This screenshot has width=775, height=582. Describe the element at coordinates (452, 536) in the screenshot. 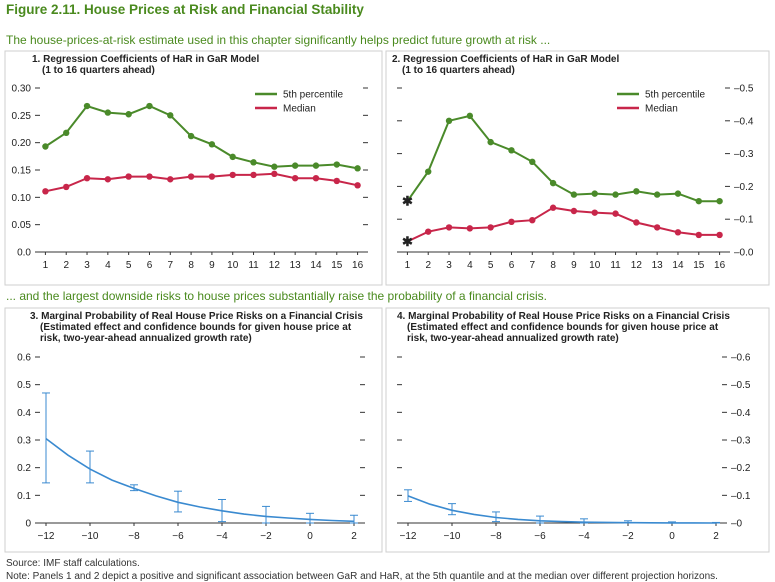

I see `panel-4-xtick-label: −10` at that location.